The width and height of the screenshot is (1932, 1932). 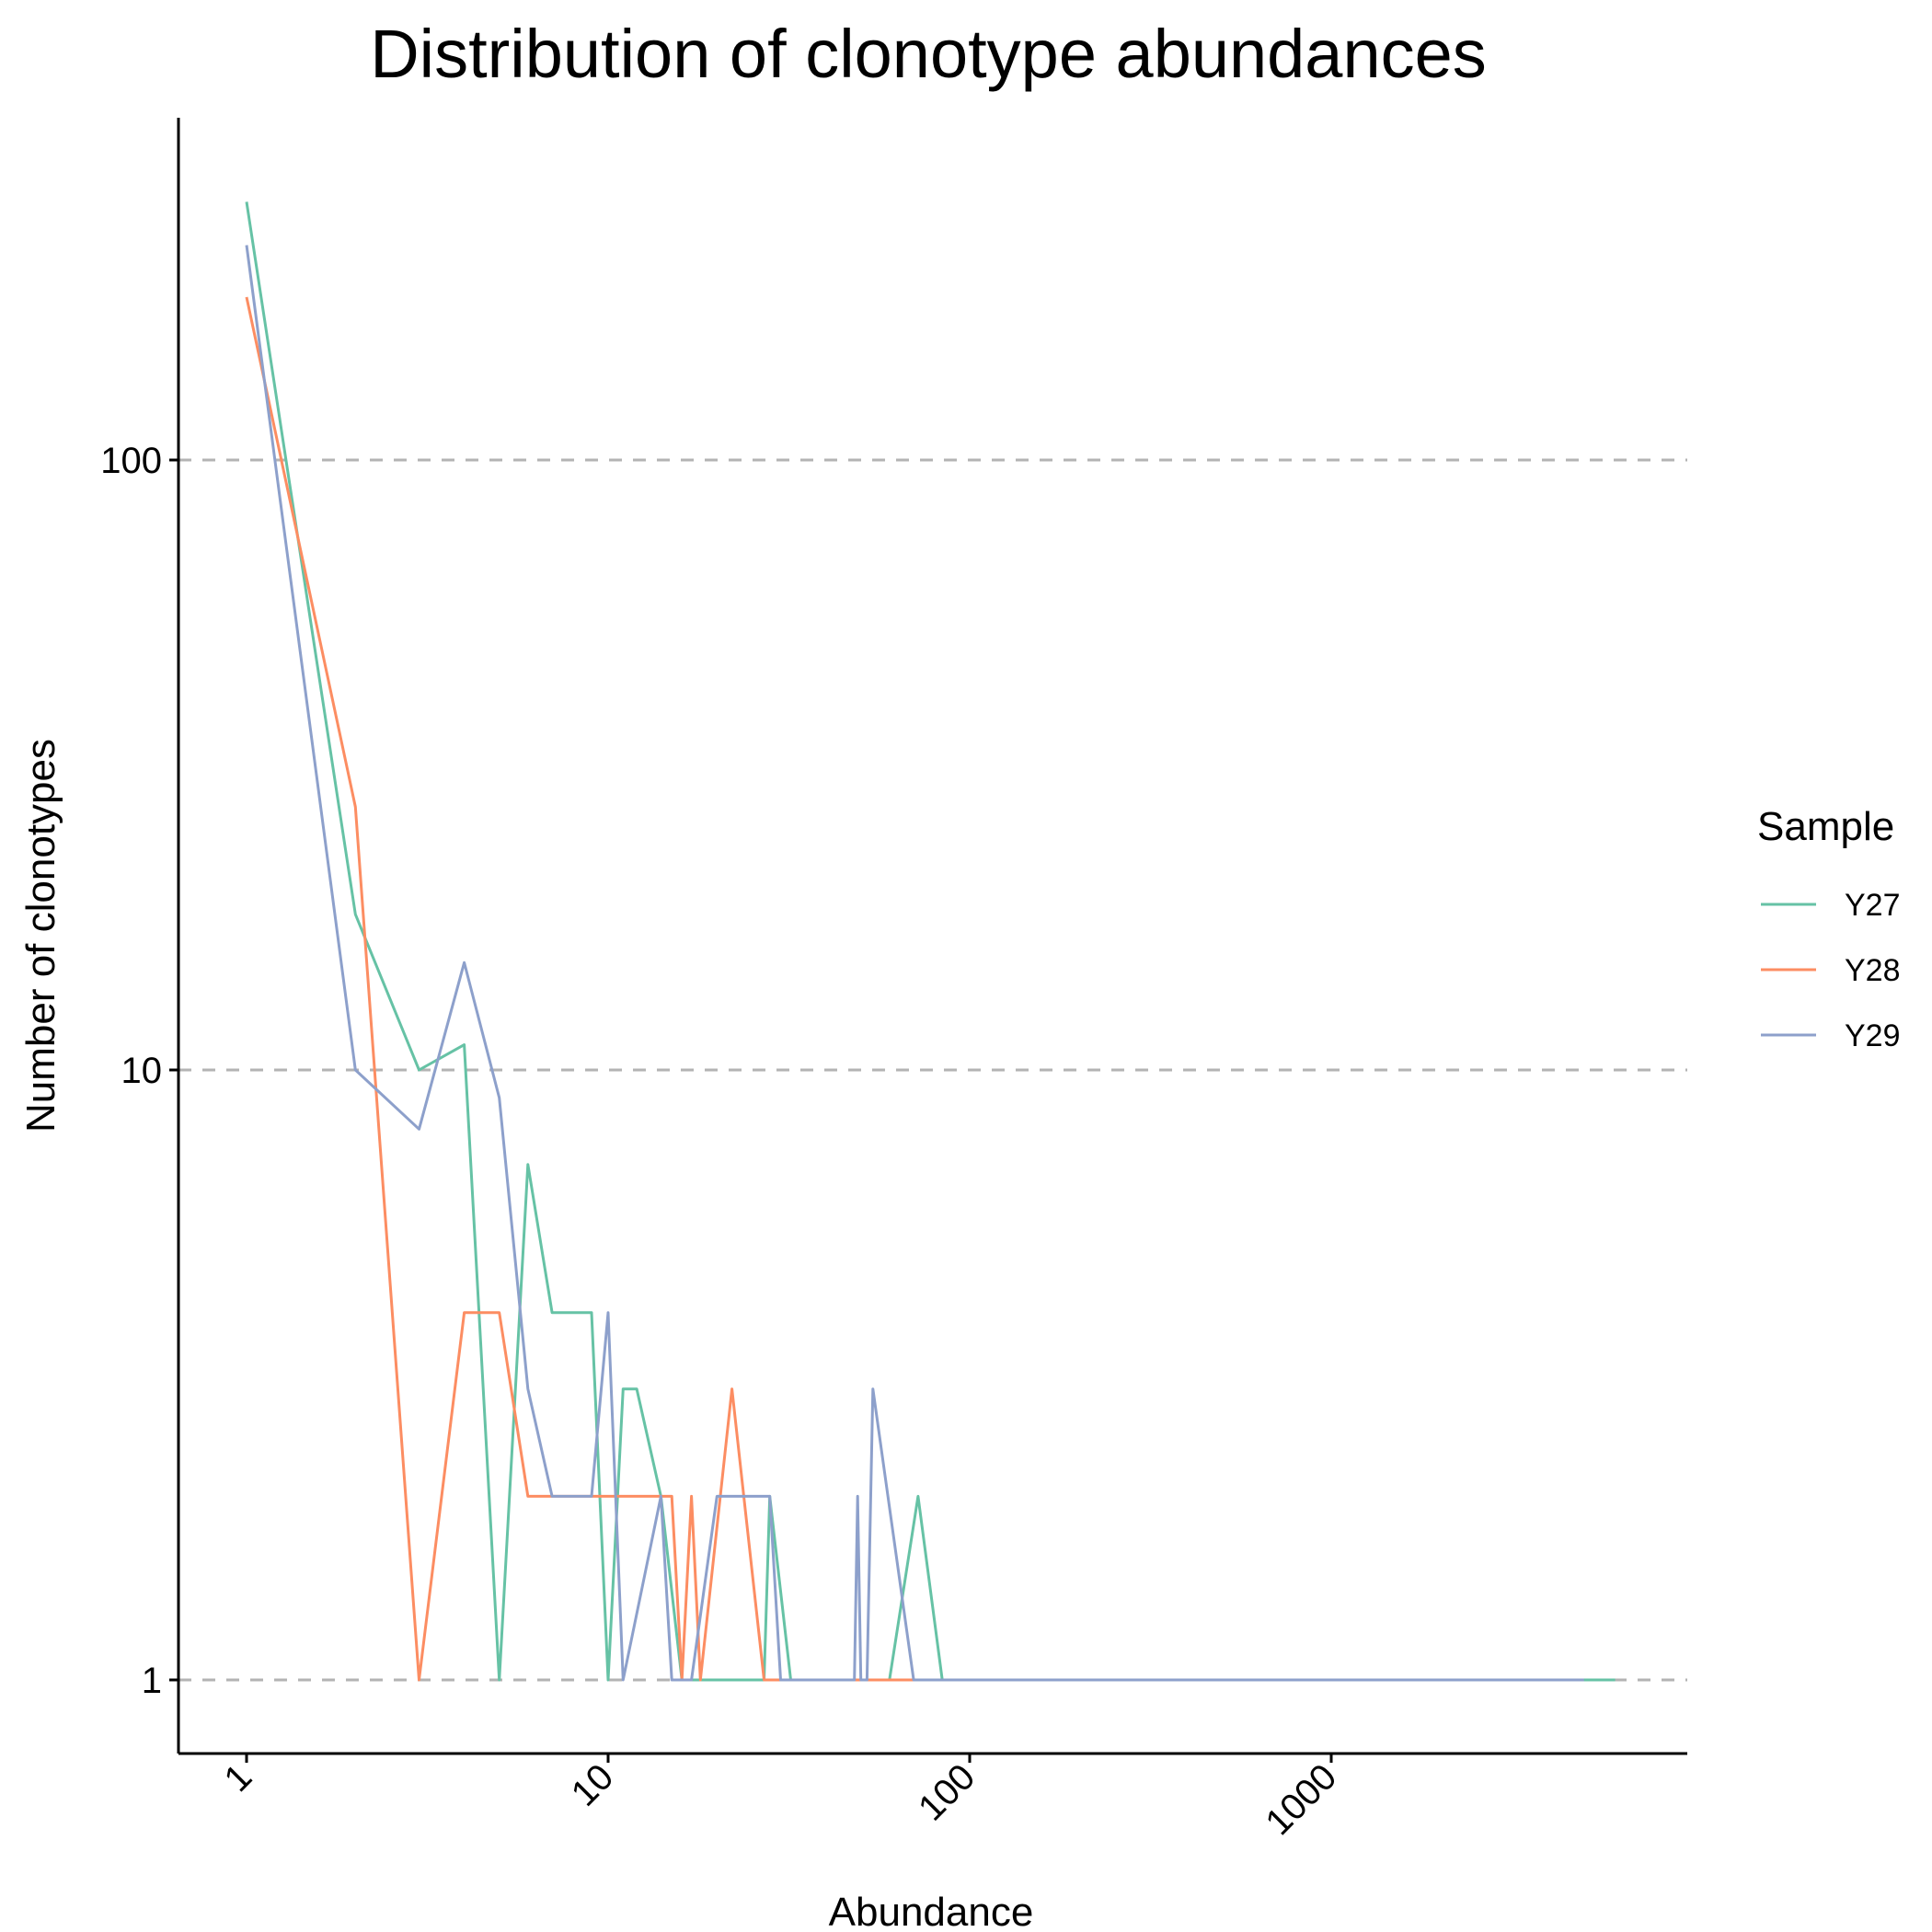 I want to click on legend: Sample Y27 Y28 Y29, so click(x=1829, y=928).